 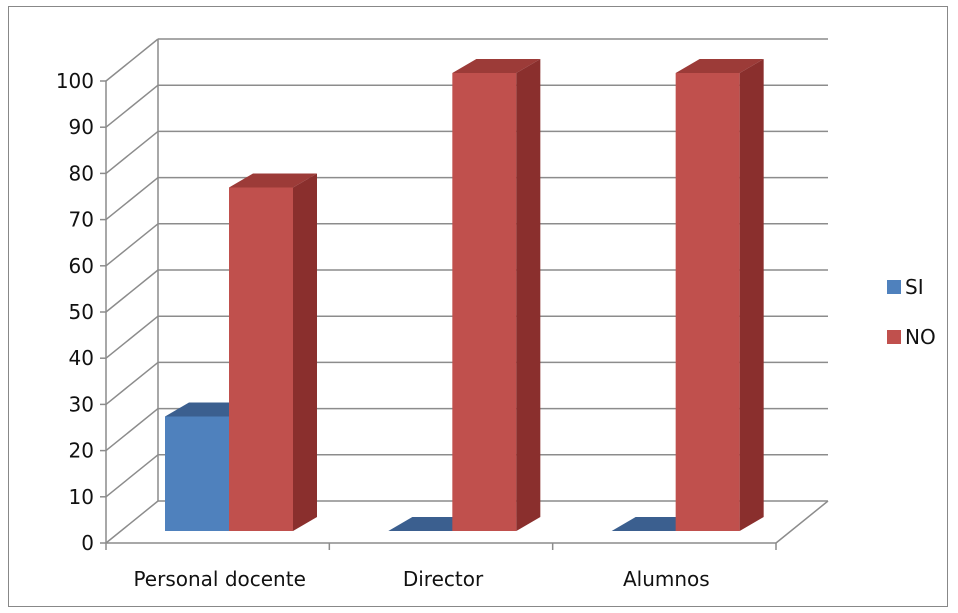 I want to click on x-tick-label: Personal docente, so click(x=219, y=579).